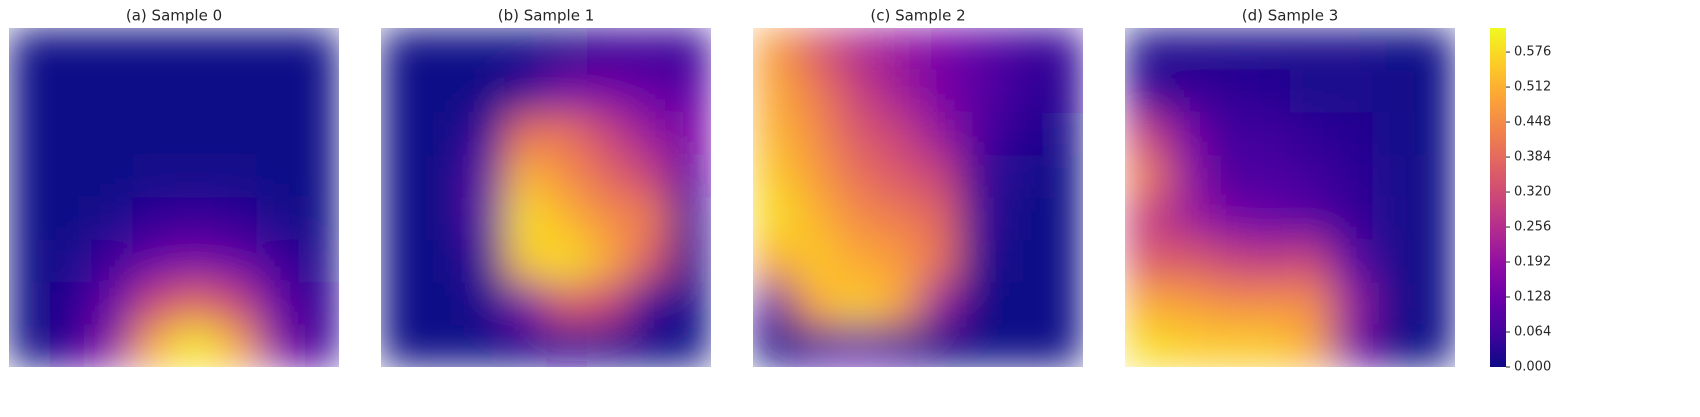 The width and height of the screenshot is (1700, 417). What do you see at coordinates (1532, 227) in the screenshot?
I see `colorbar-tick-label: 0.256` at bounding box center [1532, 227].